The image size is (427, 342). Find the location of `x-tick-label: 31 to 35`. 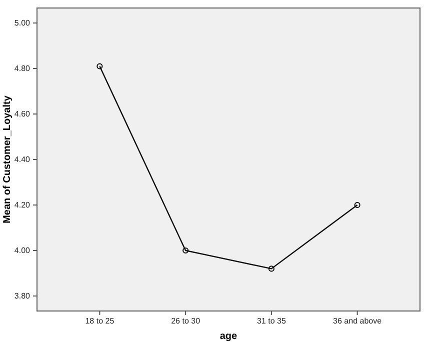

x-tick-label: 31 to 35 is located at coordinates (271, 321).